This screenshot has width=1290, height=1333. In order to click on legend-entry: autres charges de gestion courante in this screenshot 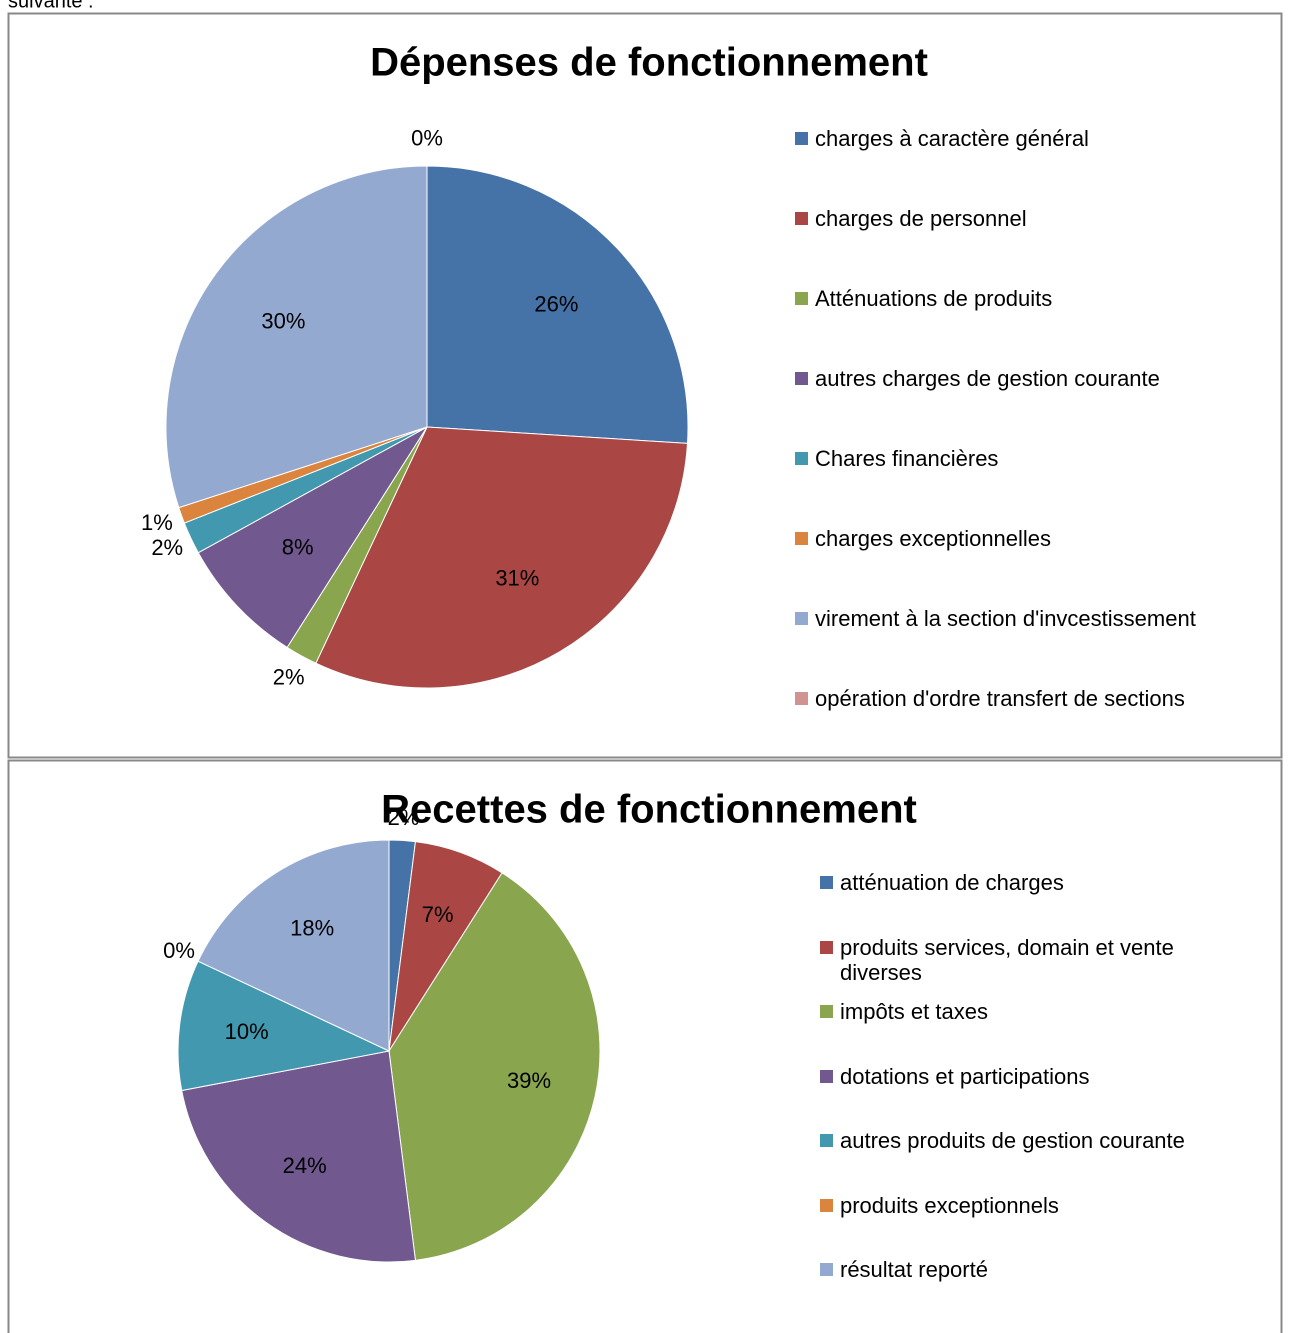, I will do `click(1030, 378)`.